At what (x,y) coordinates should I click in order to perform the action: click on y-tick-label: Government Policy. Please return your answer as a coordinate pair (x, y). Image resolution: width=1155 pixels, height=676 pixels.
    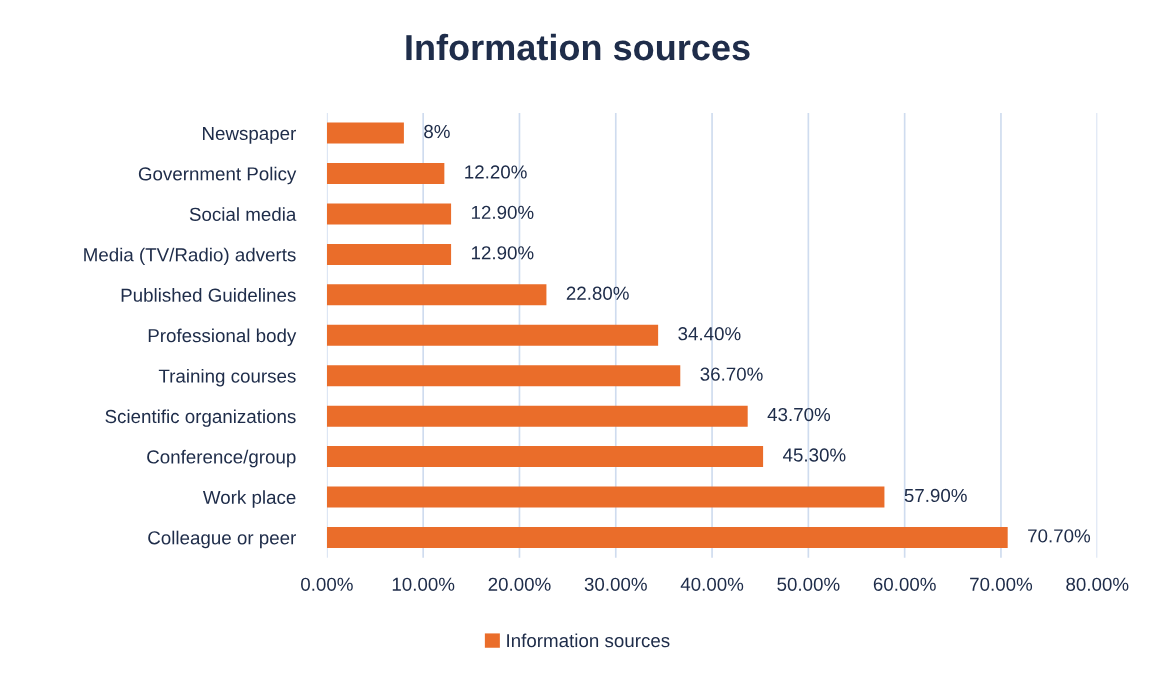
    Looking at the image, I should click on (217, 175).